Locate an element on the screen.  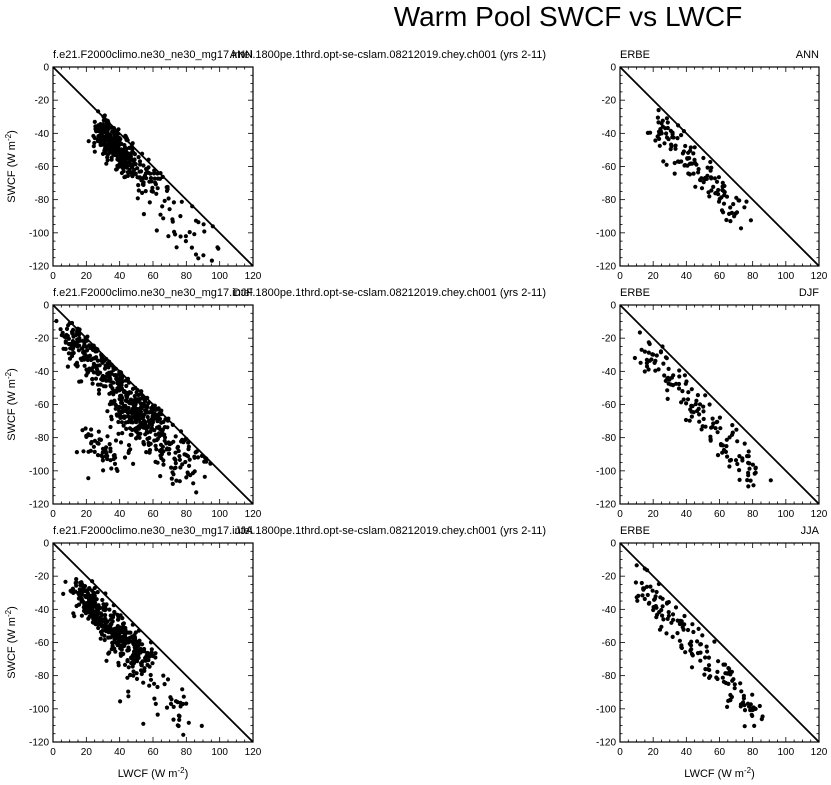
y-tick-label: -100 is located at coordinates (606, 709).